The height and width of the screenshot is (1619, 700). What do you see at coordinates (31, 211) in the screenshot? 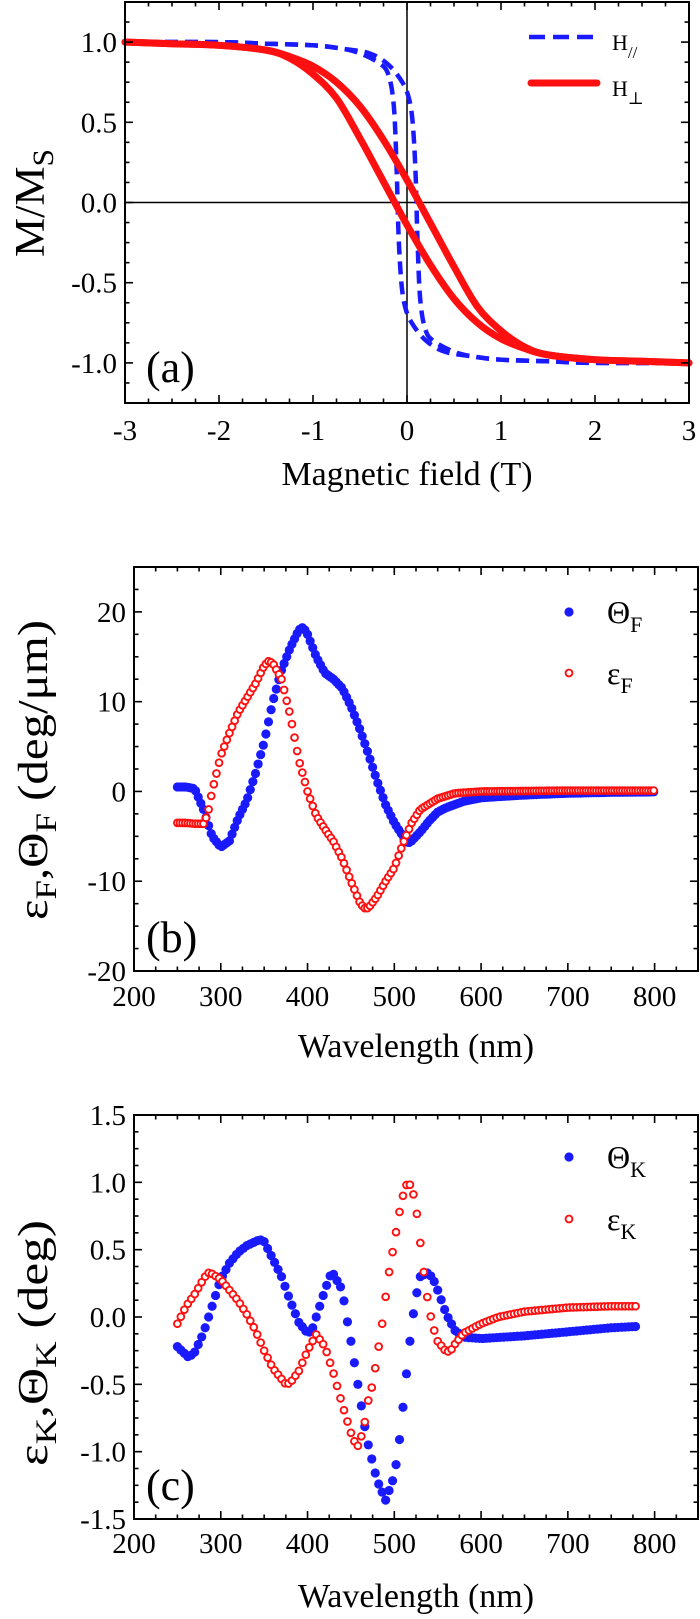
I see `y-axis-title-part: M/M` at bounding box center [31, 211].